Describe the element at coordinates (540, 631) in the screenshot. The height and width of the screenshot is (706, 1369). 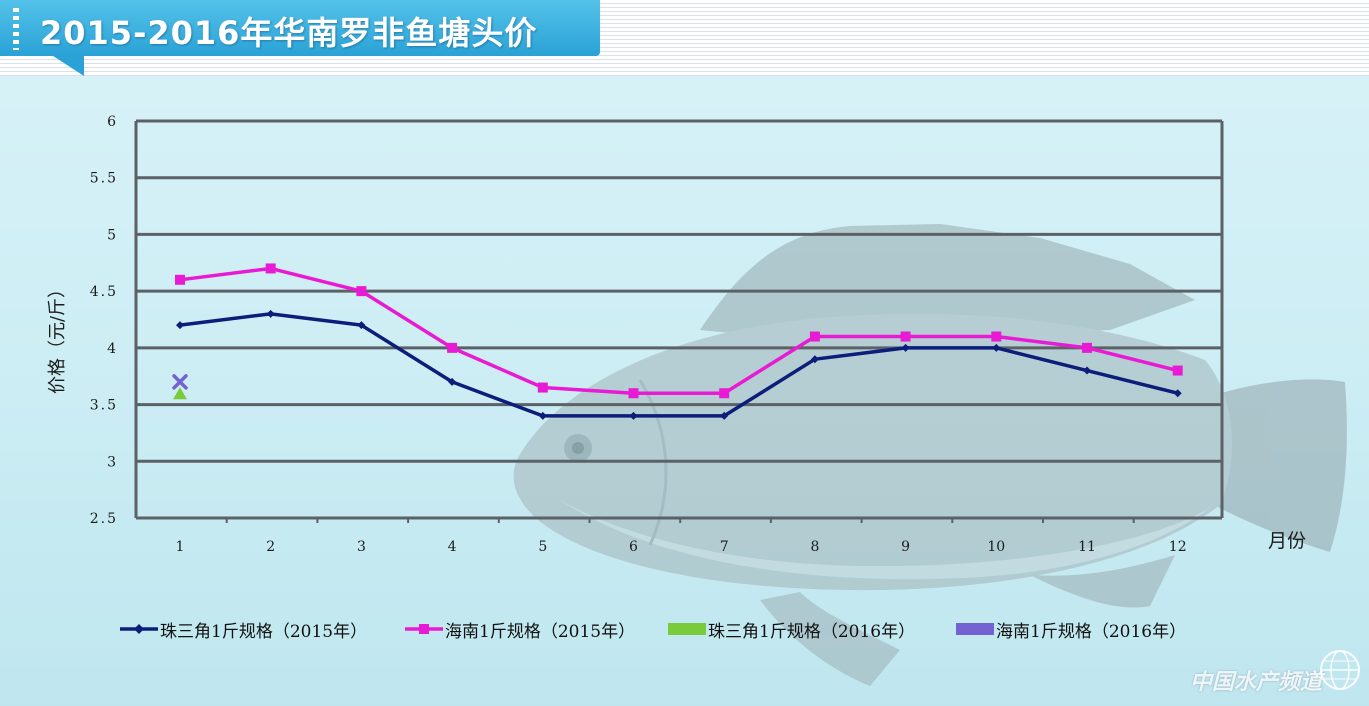
I see `legend-label-hainan-2015: 海南1斤规格（2015年）` at that location.